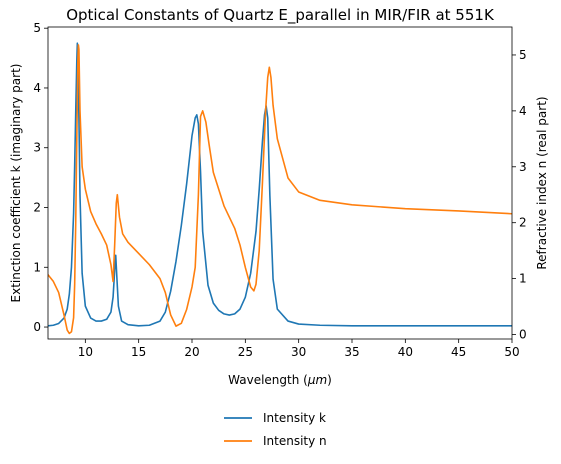 The width and height of the screenshot is (561, 464). Describe the element at coordinates (523, 335) in the screenshot. I see `y-right-tick-label: 0` at that location.